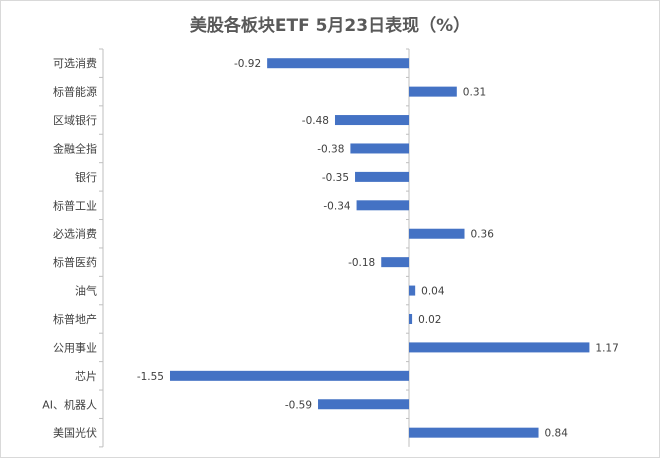 The image size is (660, 458). I want to click on category-label: 标普医药, so click(75, 262).